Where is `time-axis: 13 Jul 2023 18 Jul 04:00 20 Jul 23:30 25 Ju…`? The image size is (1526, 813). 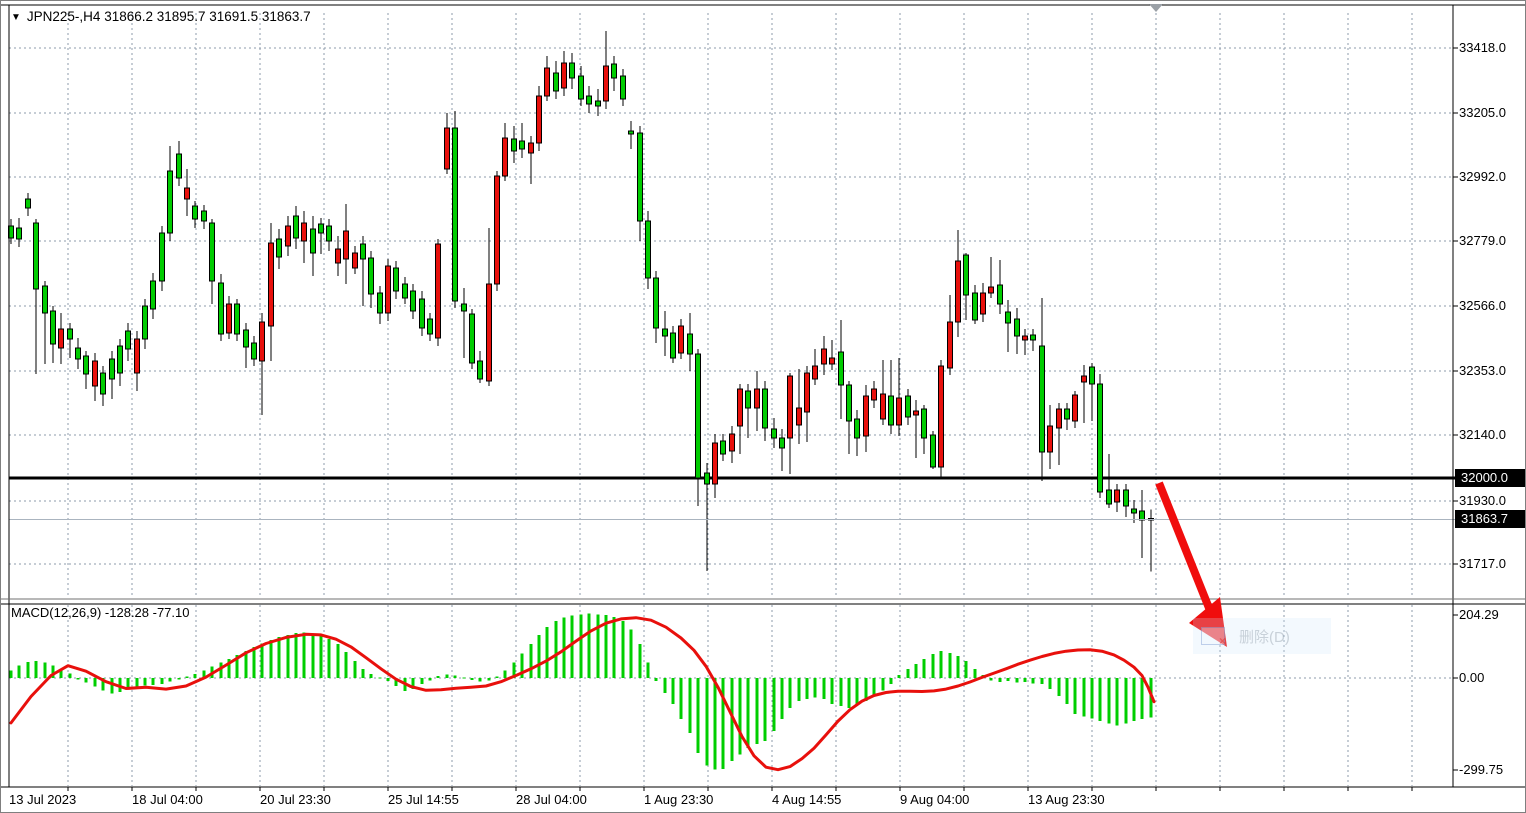
time-axis: 13 Jul 2023 18 Jul 04:00 20 Jul 23:30 25 Ju… is located at coordinates (763, 801).